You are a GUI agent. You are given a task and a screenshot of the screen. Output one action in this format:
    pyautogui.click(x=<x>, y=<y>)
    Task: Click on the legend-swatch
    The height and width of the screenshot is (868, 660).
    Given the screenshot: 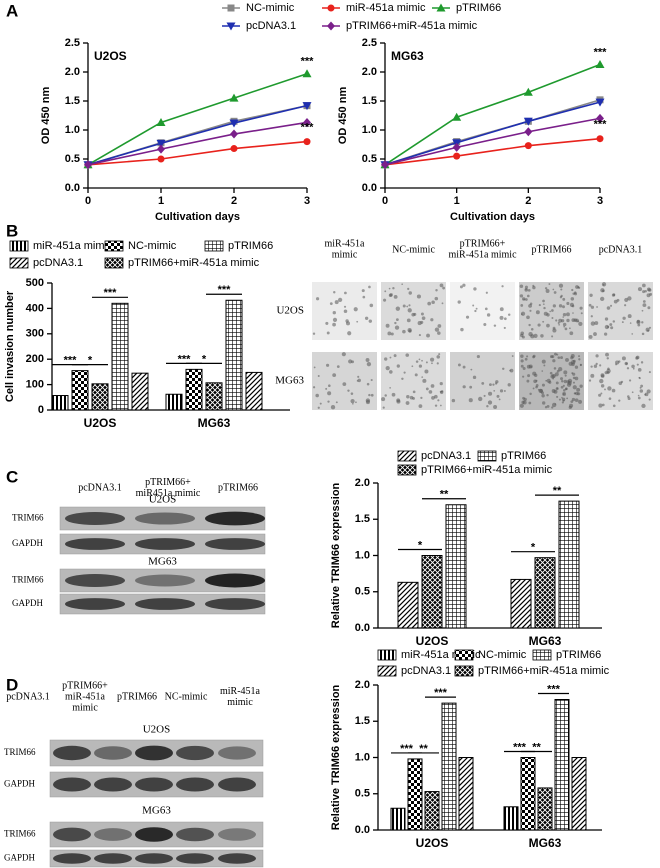 What is the action you would take?
    pyautogui.click(x=19, y=246)
    